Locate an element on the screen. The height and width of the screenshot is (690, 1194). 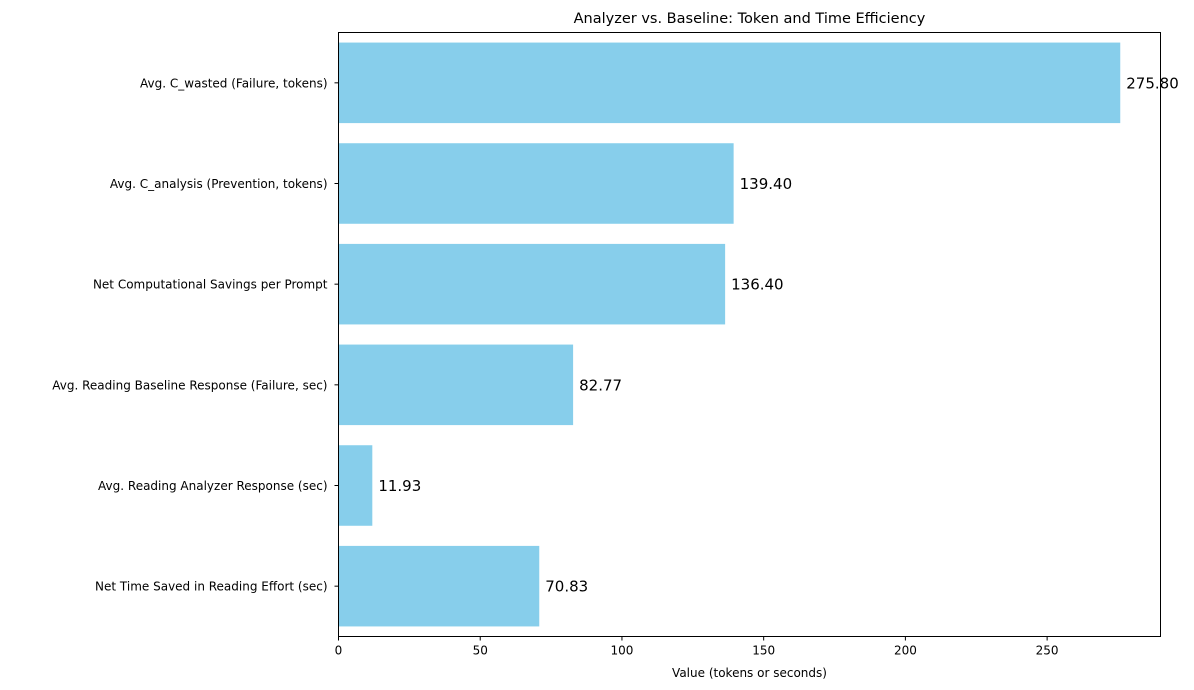
y-tick-label: Net Time Saved in Reading Effort (sec) is located at coordinates (211, 587).